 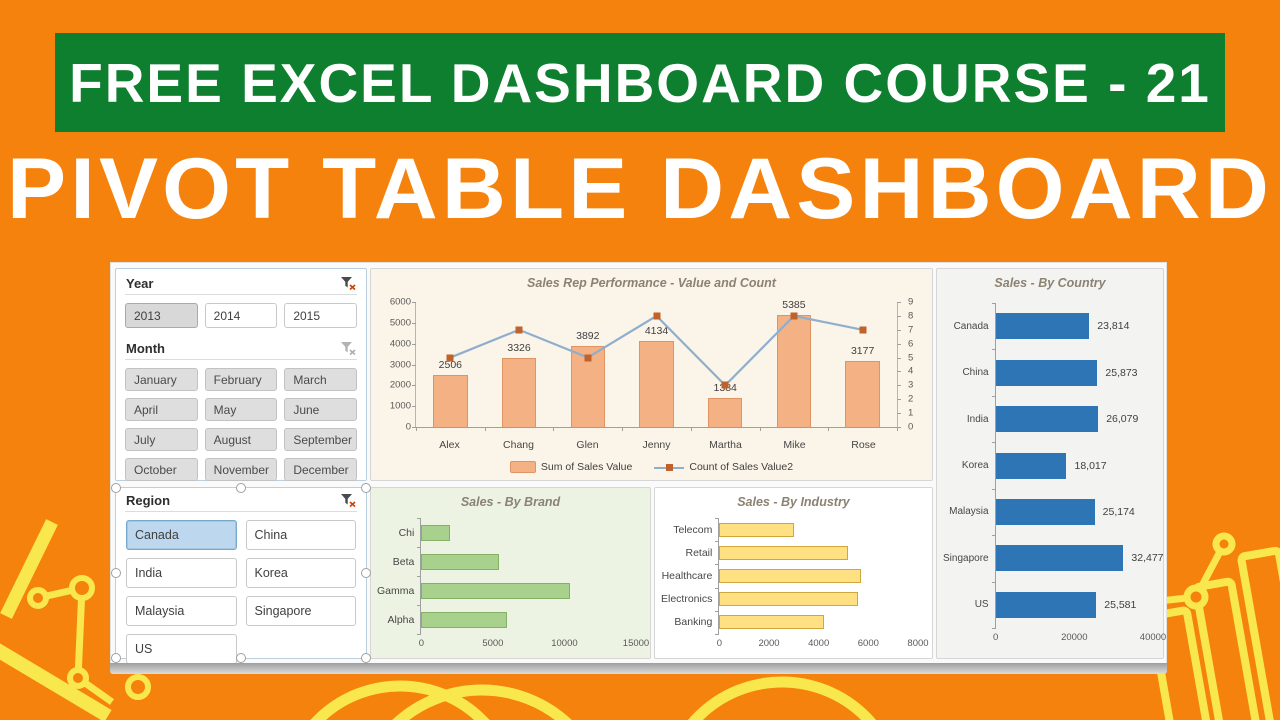 I want to click on left-value-axis: 0 1000 2000 3000 4000 5000 6000, so click(x=394, y=365).